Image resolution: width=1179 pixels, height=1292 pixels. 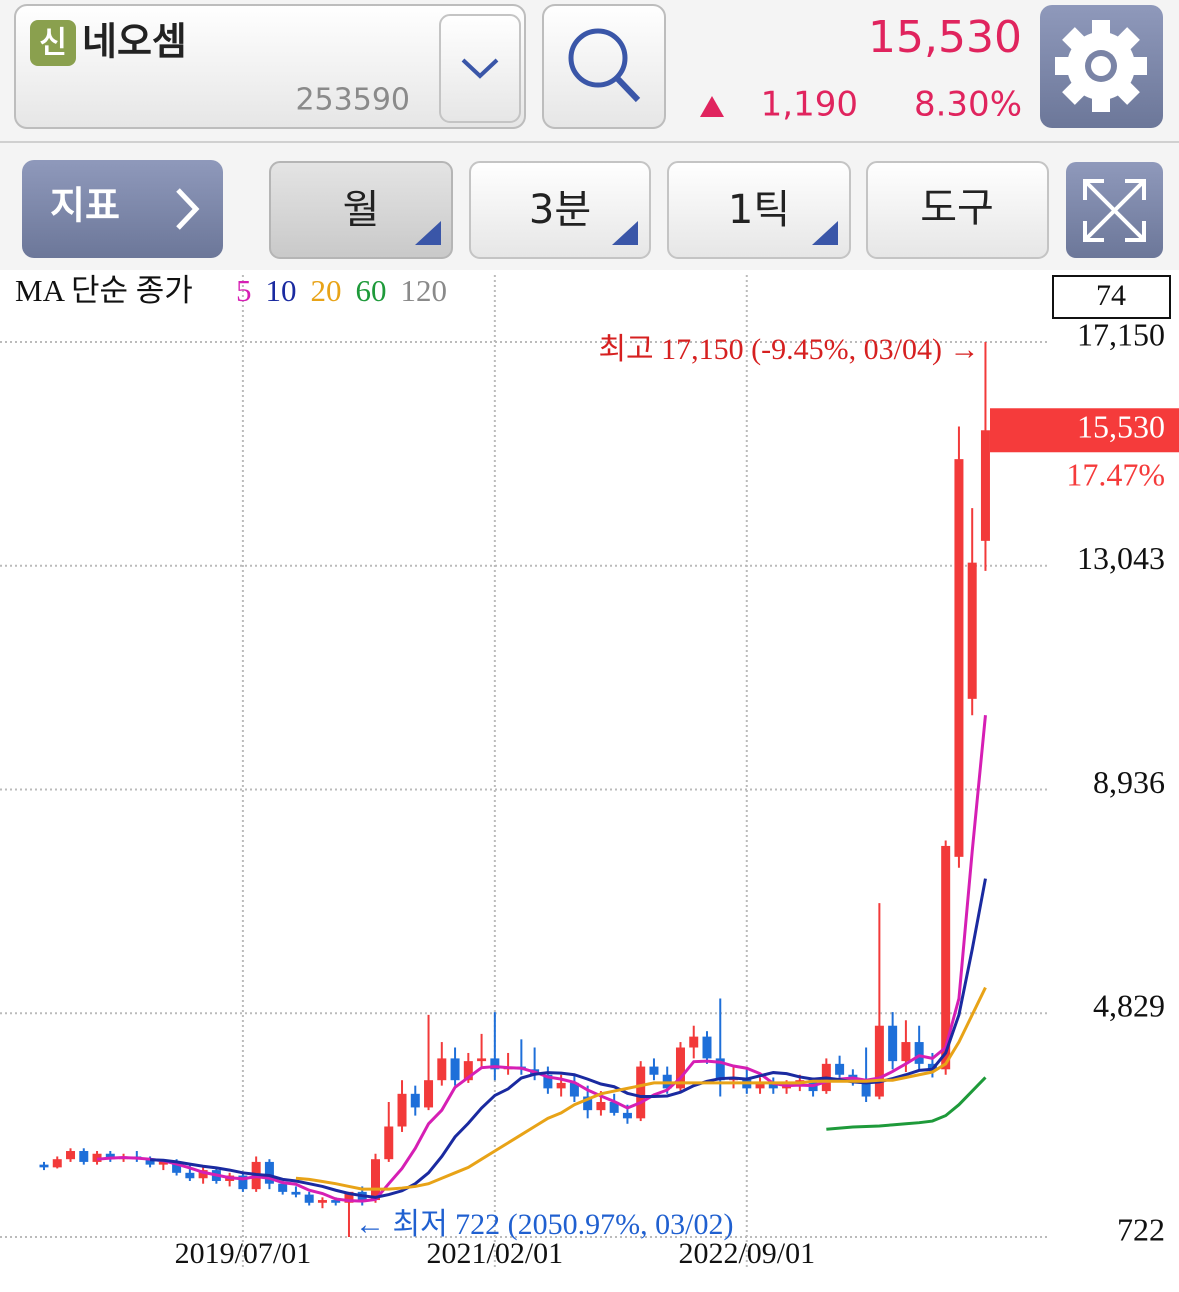 What do you see at coordinates (244, 290) in the screenshot?
I see `legend-entry: 5` at bounding box center [244, 290].